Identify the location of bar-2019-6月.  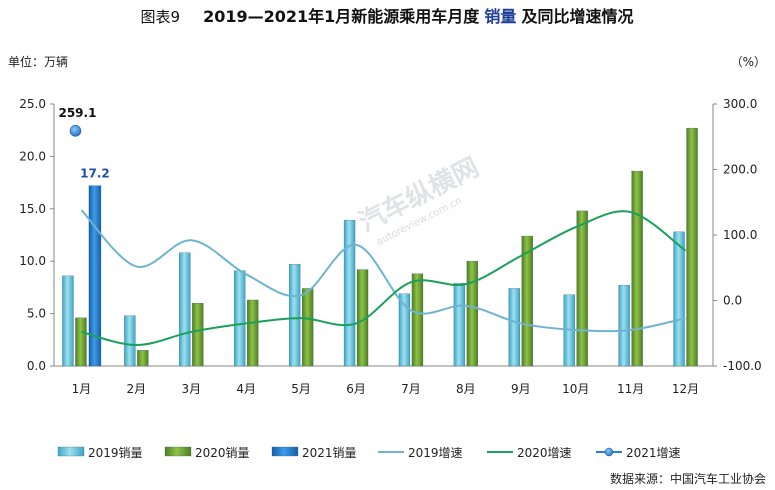
(349, 293).